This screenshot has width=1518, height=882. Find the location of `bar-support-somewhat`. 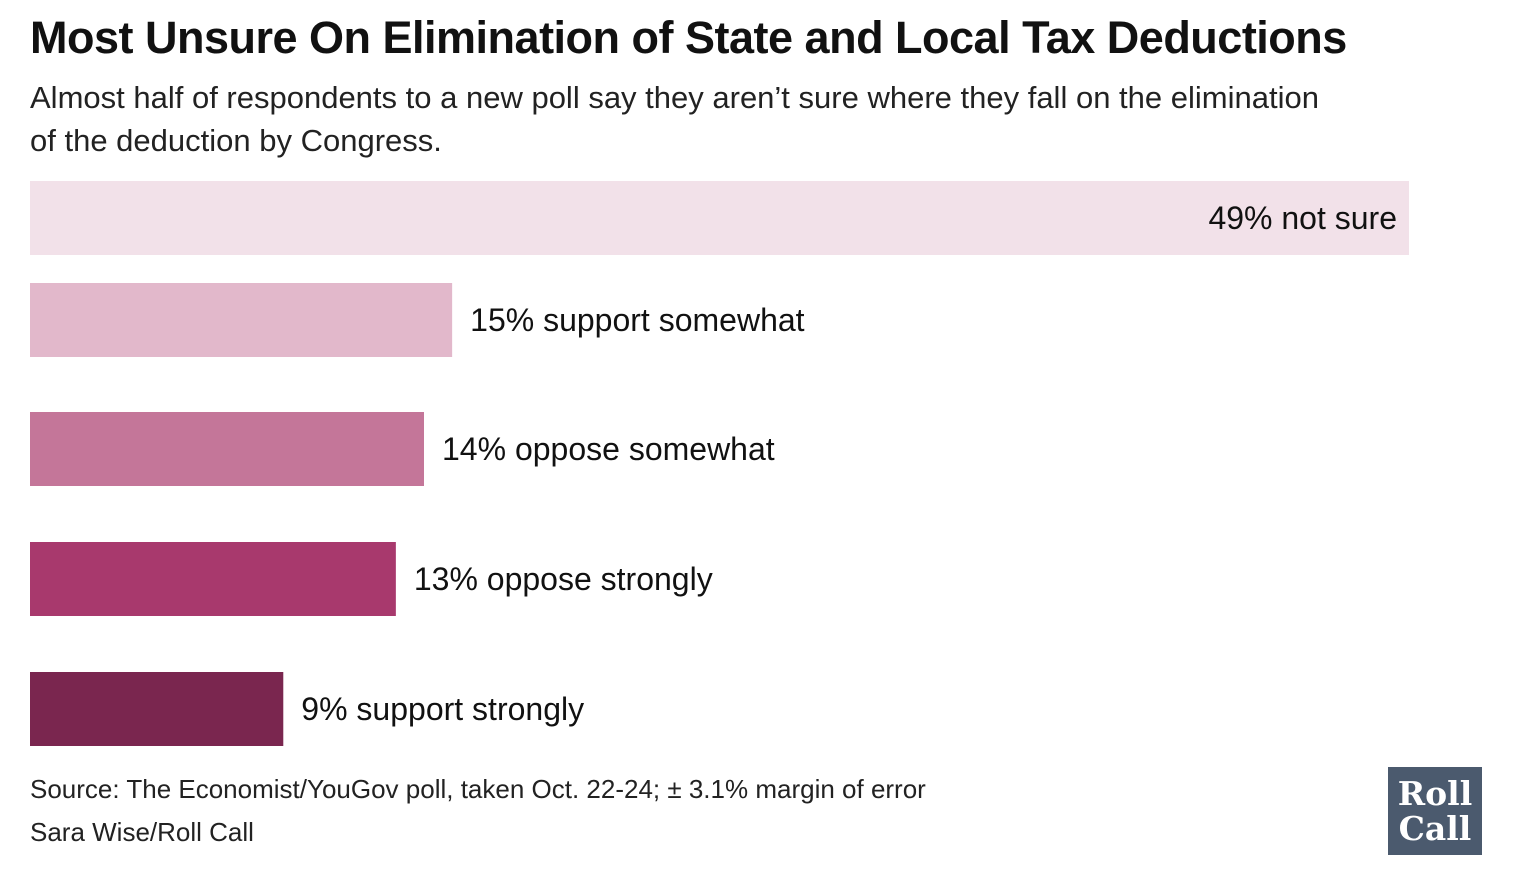

bar-support-somewhat is located at coordinates (241, 320).